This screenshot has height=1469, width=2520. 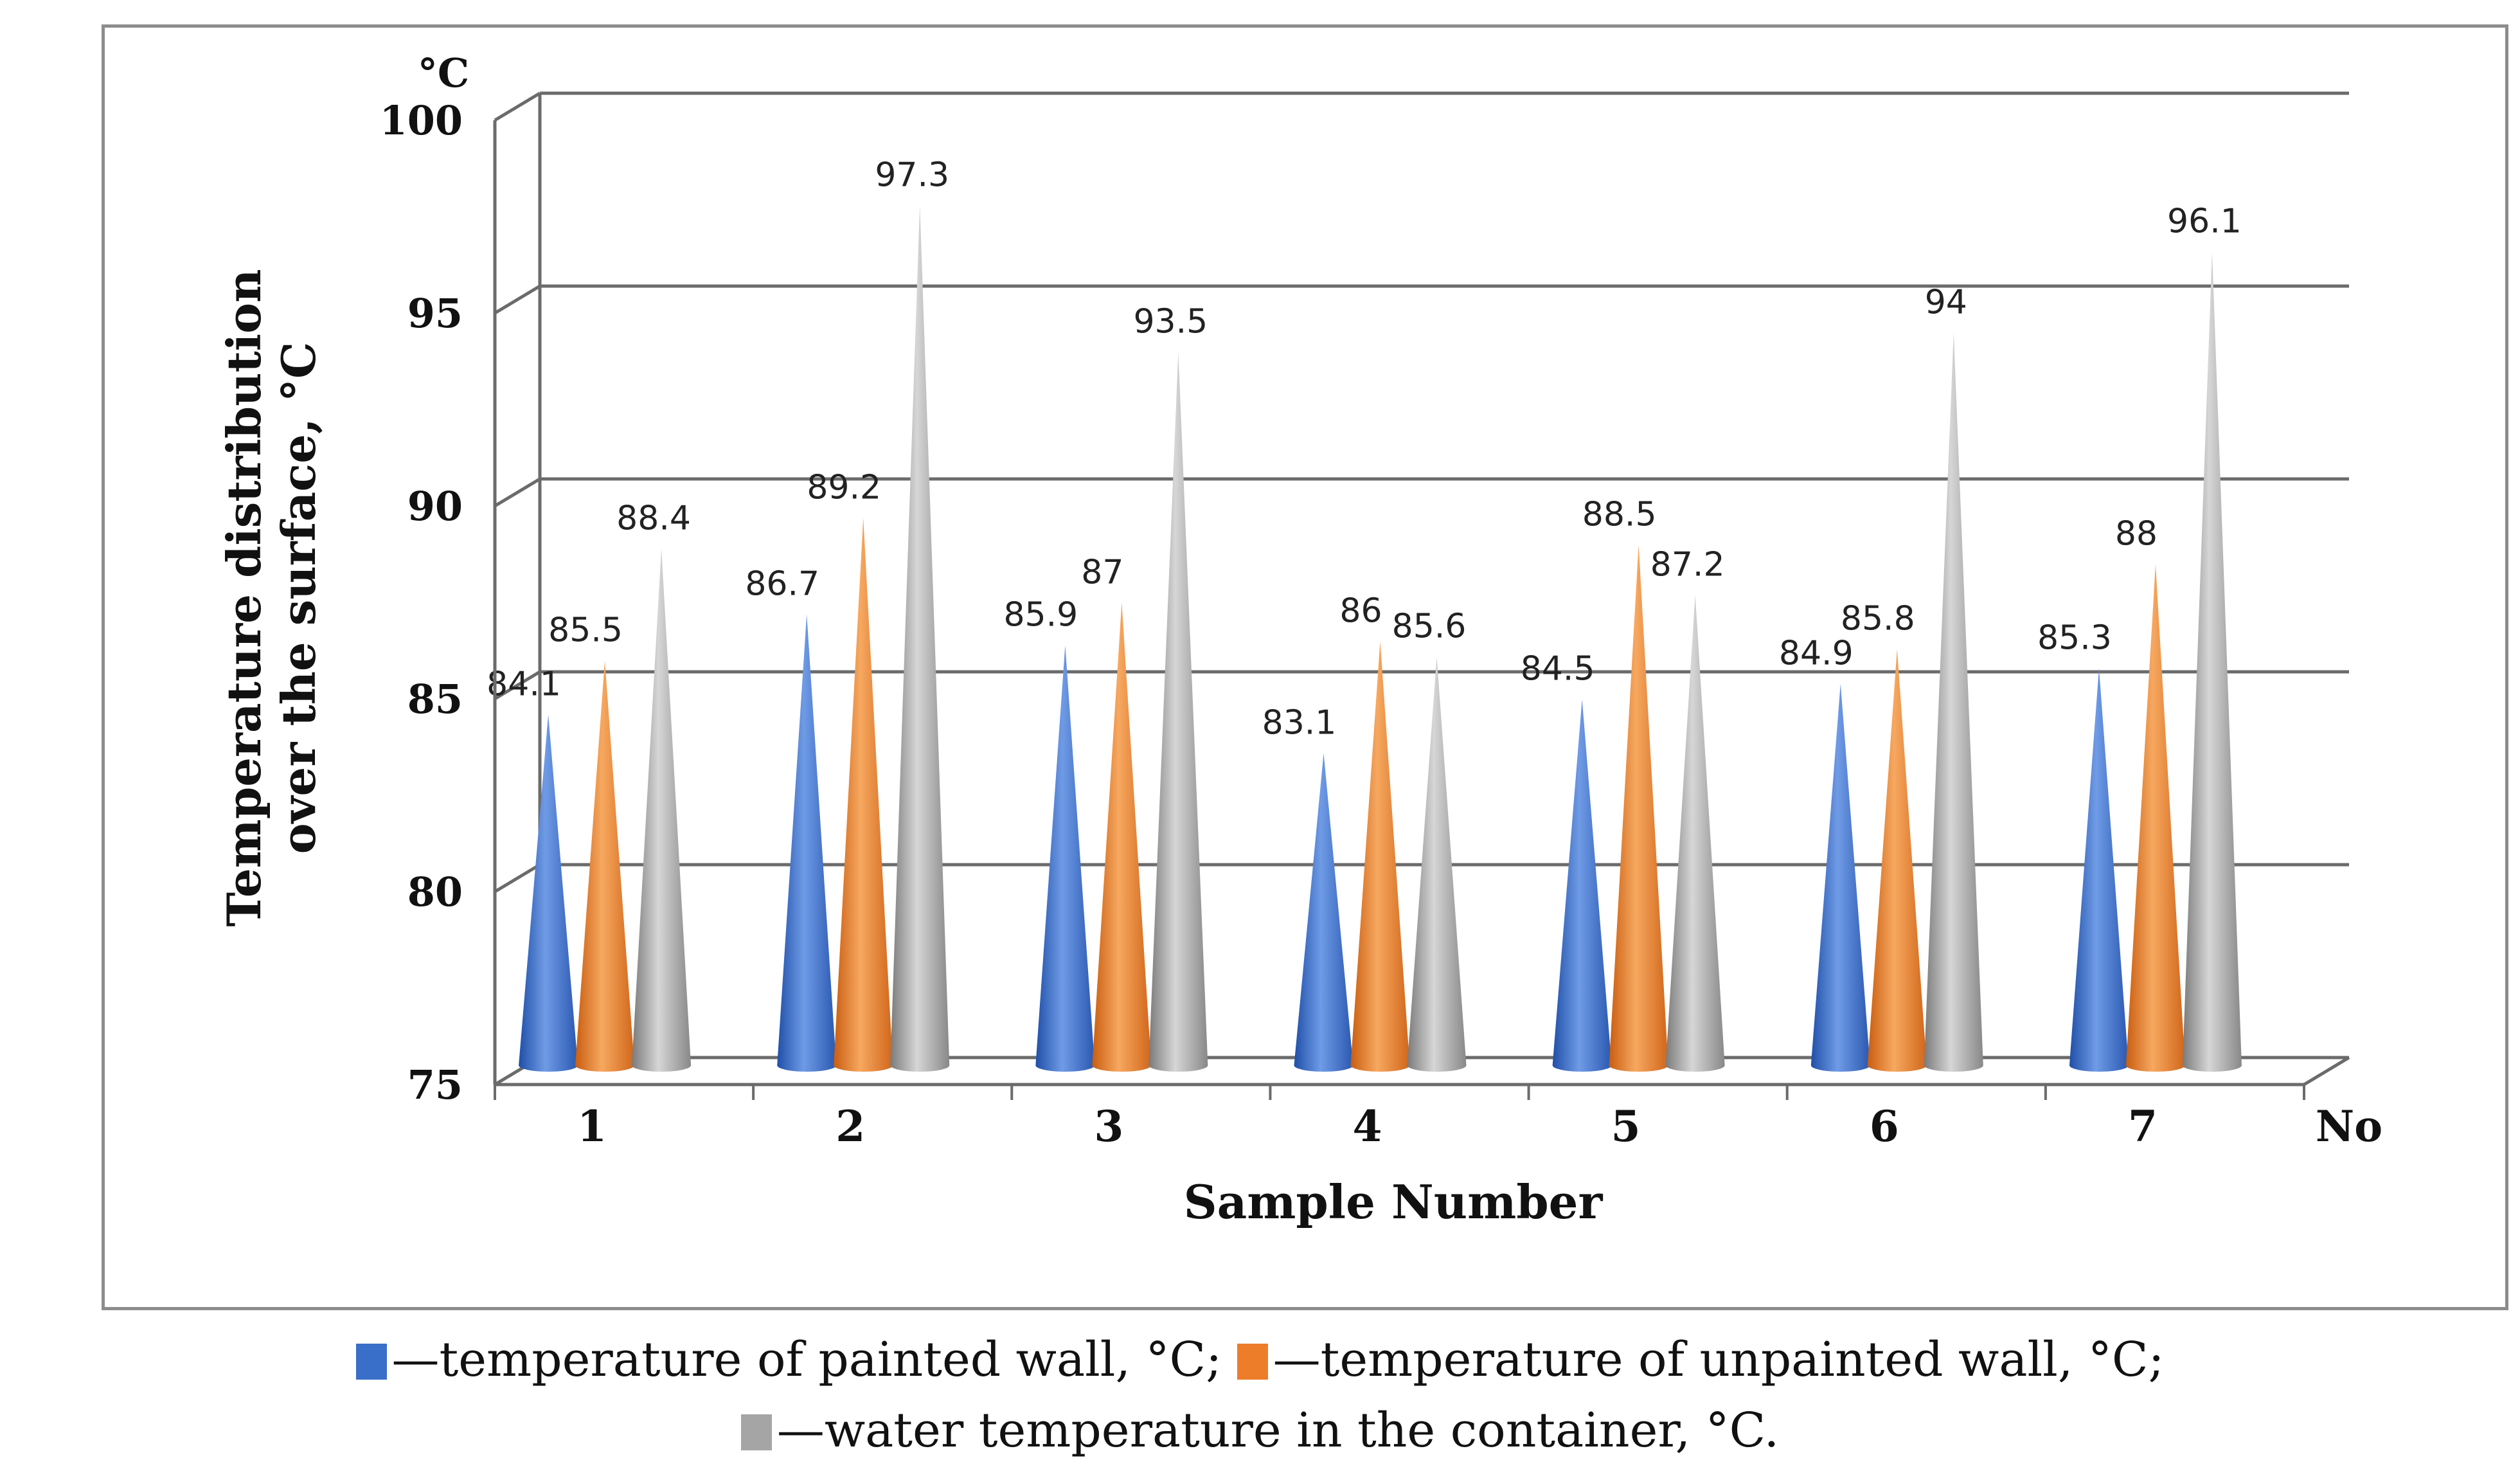 What do you see at coordinates (2074, 638) in the screenshot?
I see `data-label: 85.3` at bounding box center [2074, 638].